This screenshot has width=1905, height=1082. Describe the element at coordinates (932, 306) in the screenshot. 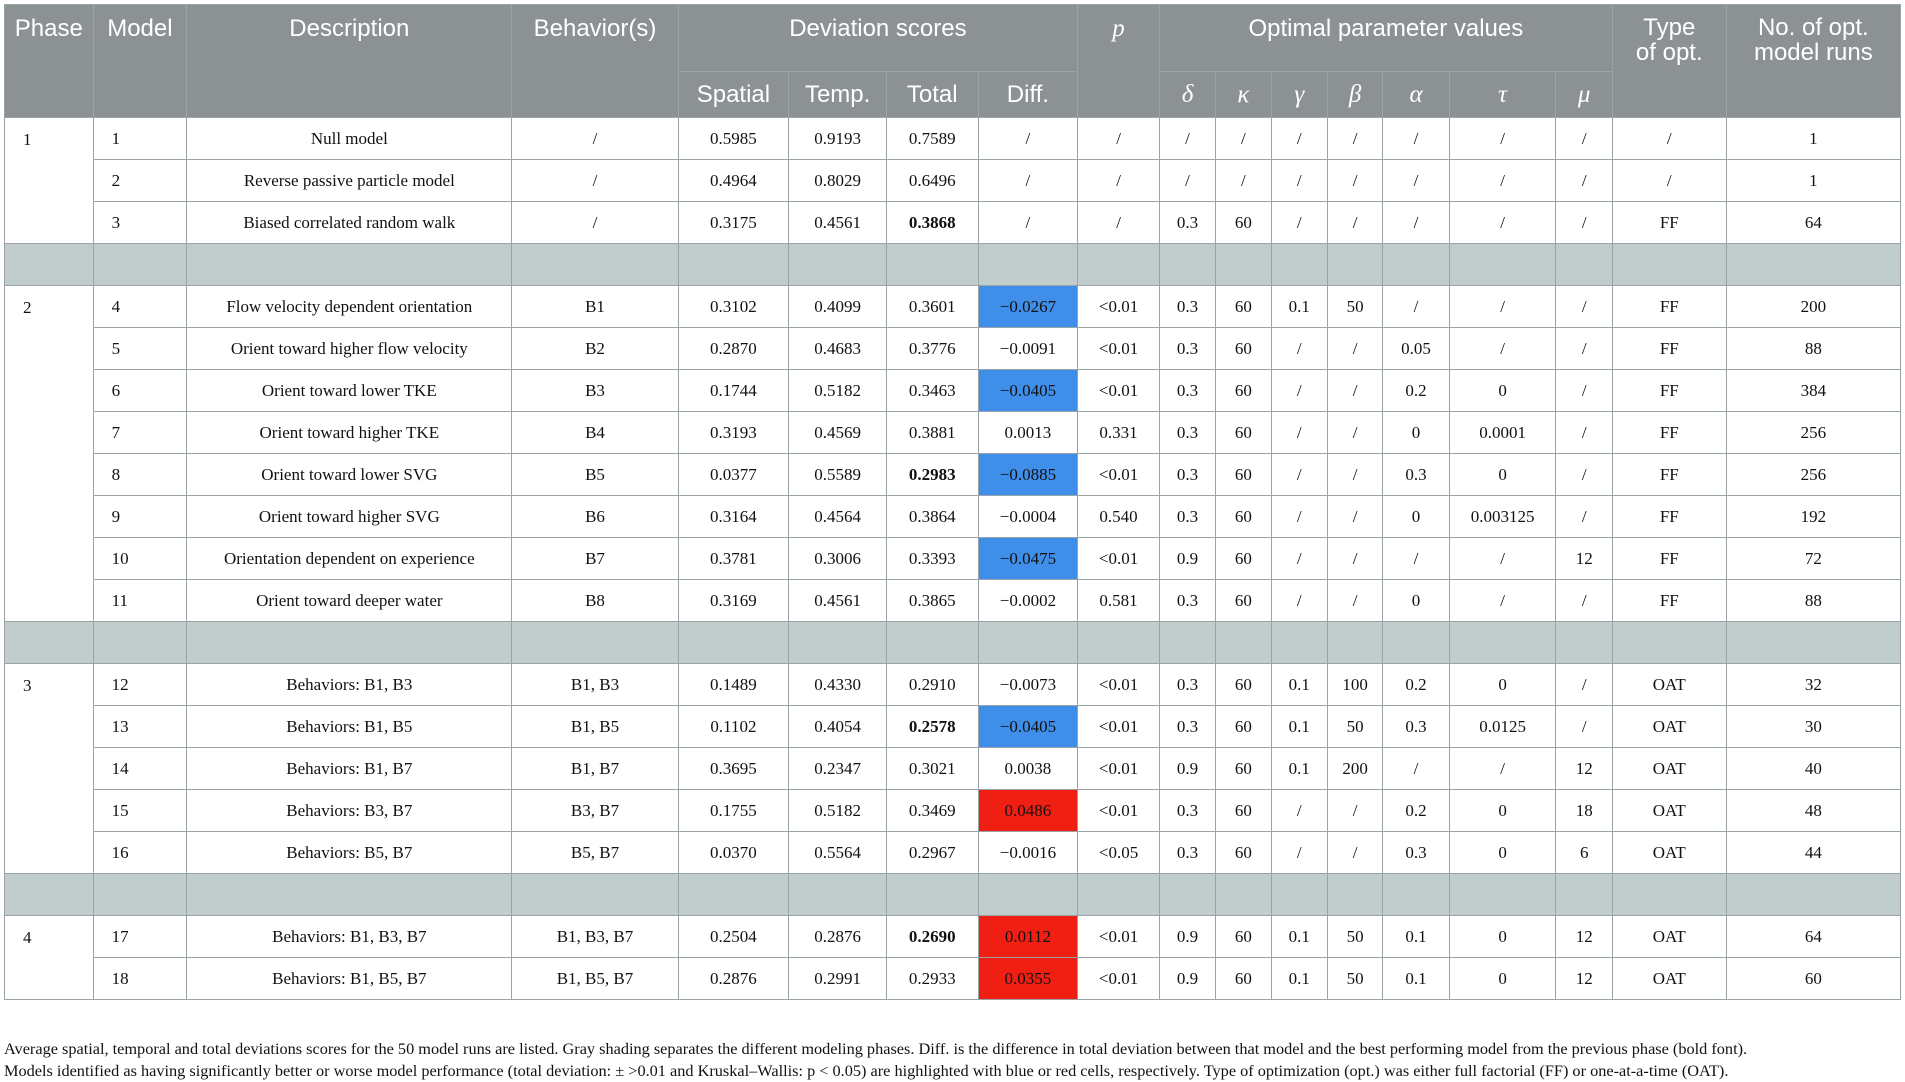

I see `cell-total: 0.3601` at that location.